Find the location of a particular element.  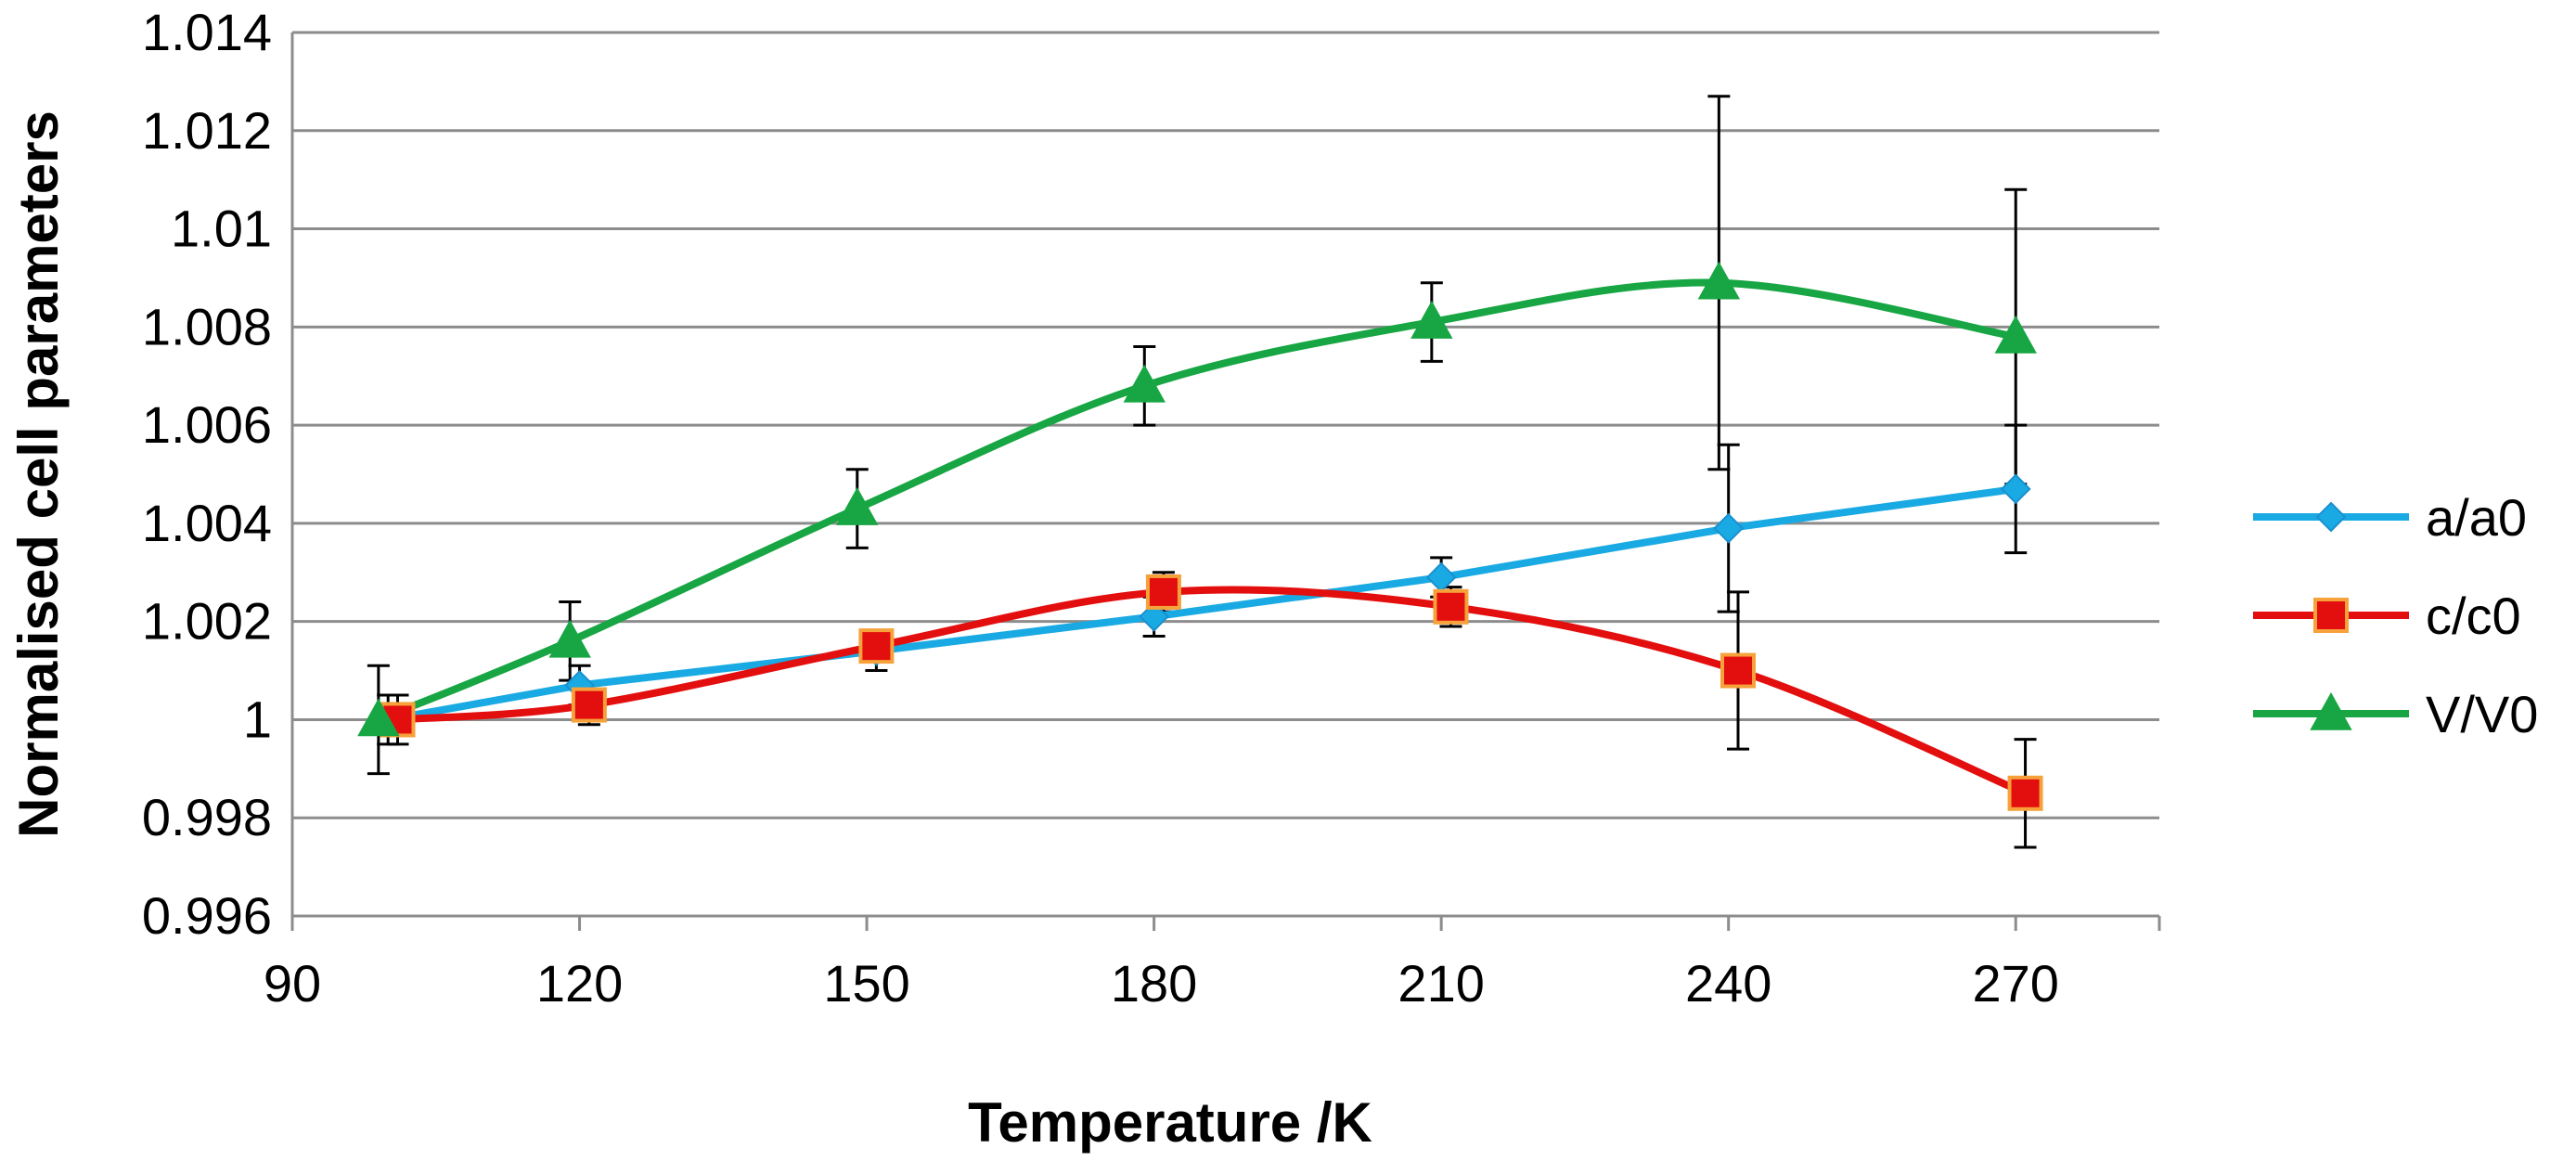

y-tick-label: 1.01 is located at coordinates (221, 229).